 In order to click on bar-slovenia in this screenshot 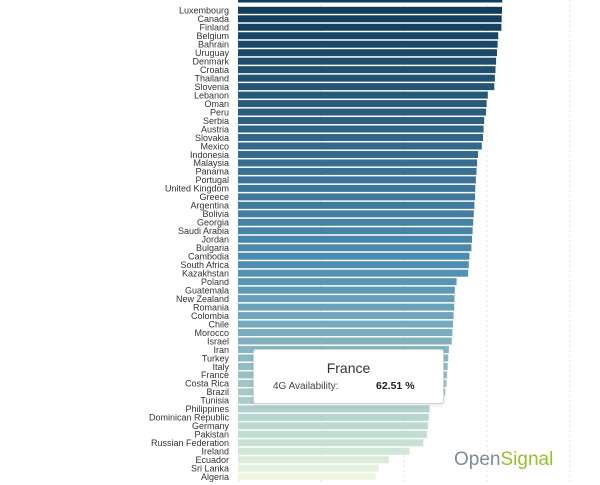, I will do `click(366, 87)`.